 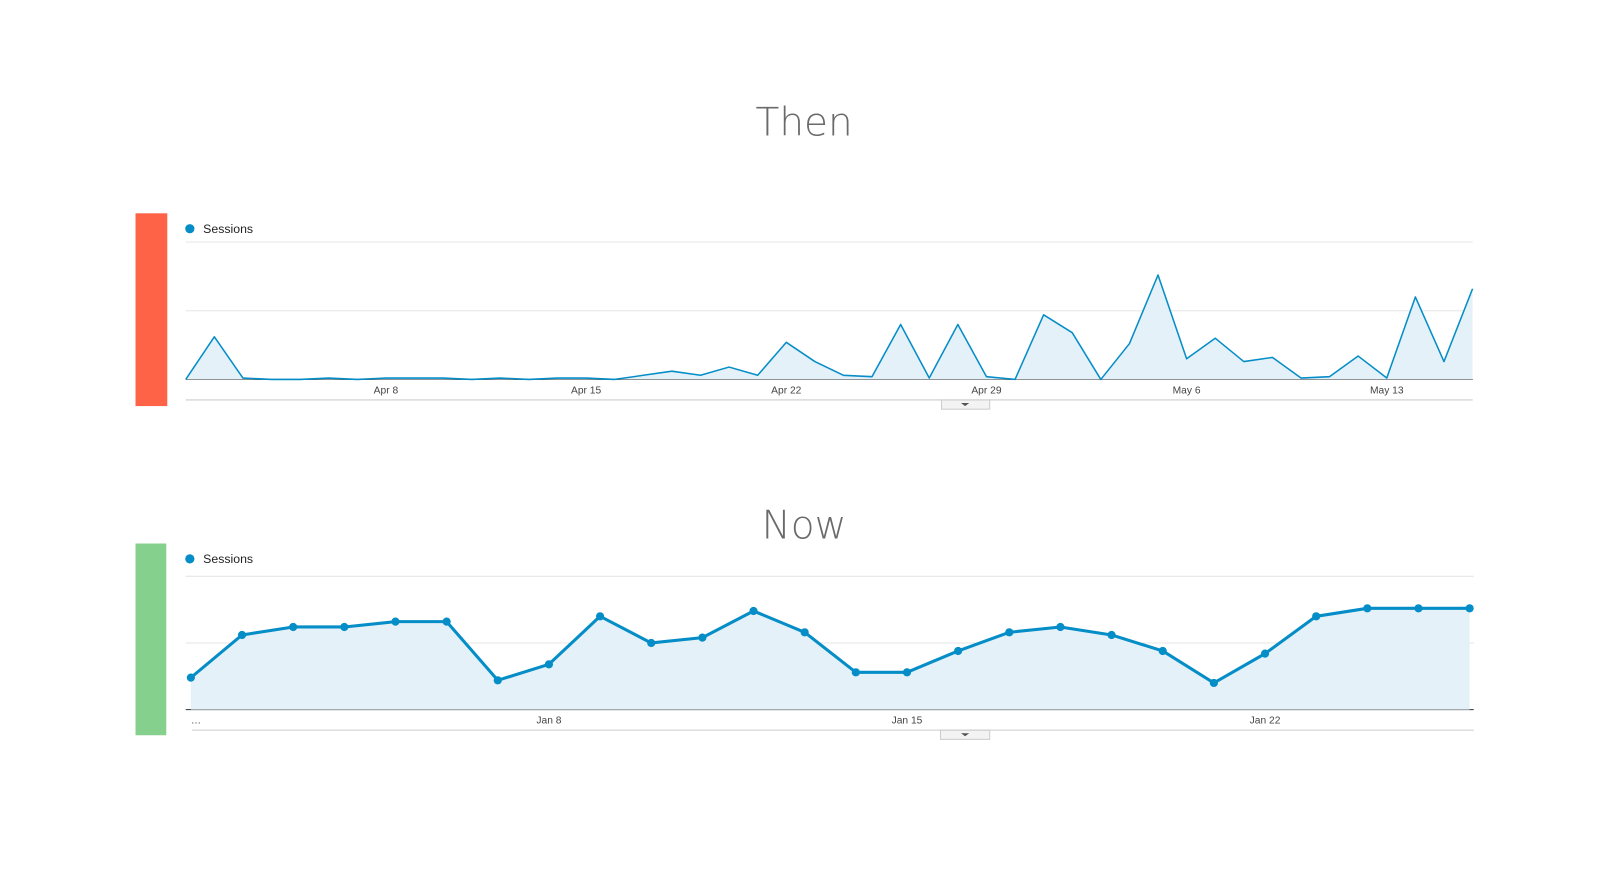 What do you see at coordinates (786, 390) in the screenshot?
I see `x-tick-label: Apr 22` at bounding box center [786, 390].